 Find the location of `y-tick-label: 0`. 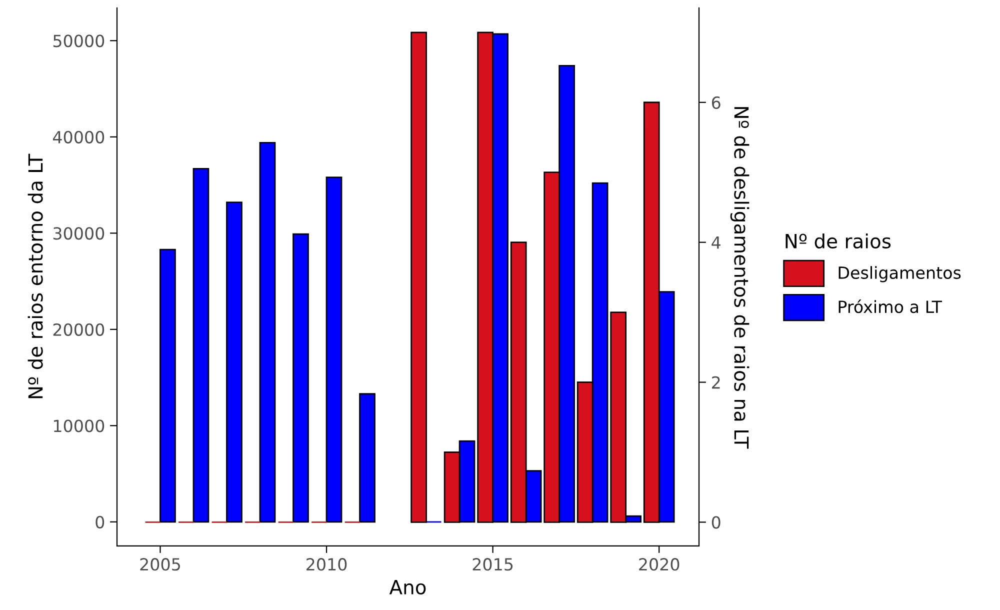

y-tick-label: 0 is located at coordinates (100, 522).